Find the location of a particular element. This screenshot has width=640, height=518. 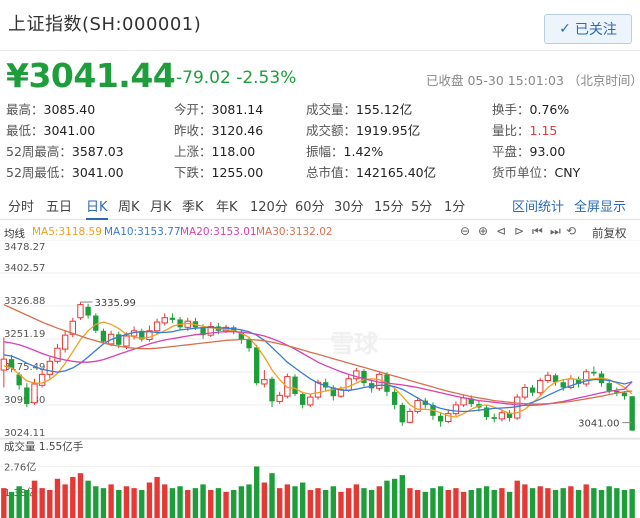

watermark-logo: 雪球 is located at coordinates (354, 344).